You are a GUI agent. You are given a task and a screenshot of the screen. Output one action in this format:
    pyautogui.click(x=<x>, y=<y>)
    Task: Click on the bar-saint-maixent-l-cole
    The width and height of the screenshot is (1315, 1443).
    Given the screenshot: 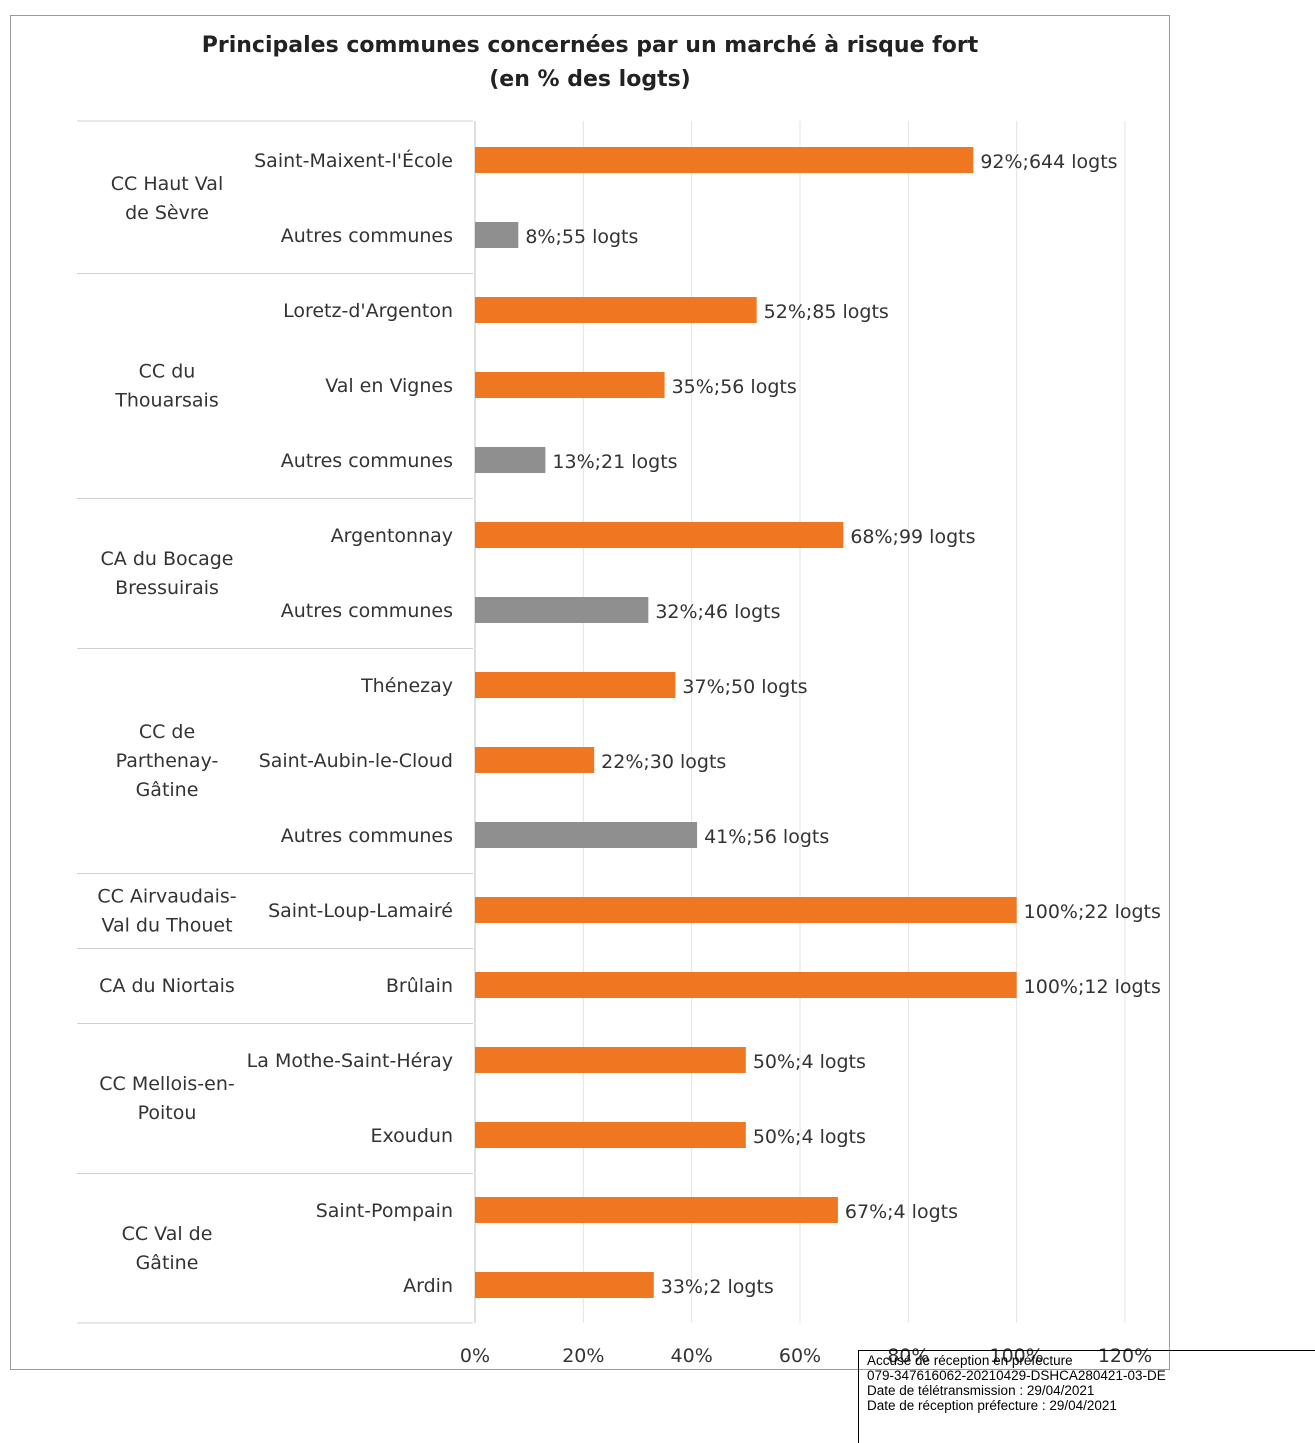 What is the action you would take?
    pyautogui.click(x=724, y=160)
    